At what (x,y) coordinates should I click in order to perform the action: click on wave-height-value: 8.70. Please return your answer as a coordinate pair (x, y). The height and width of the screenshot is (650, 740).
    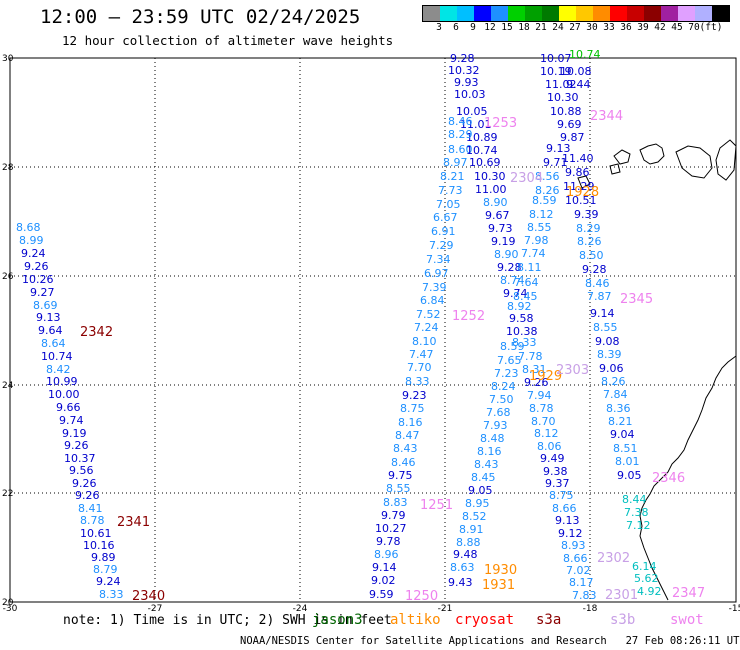
    Looking at the image, I should click on (543, 421).